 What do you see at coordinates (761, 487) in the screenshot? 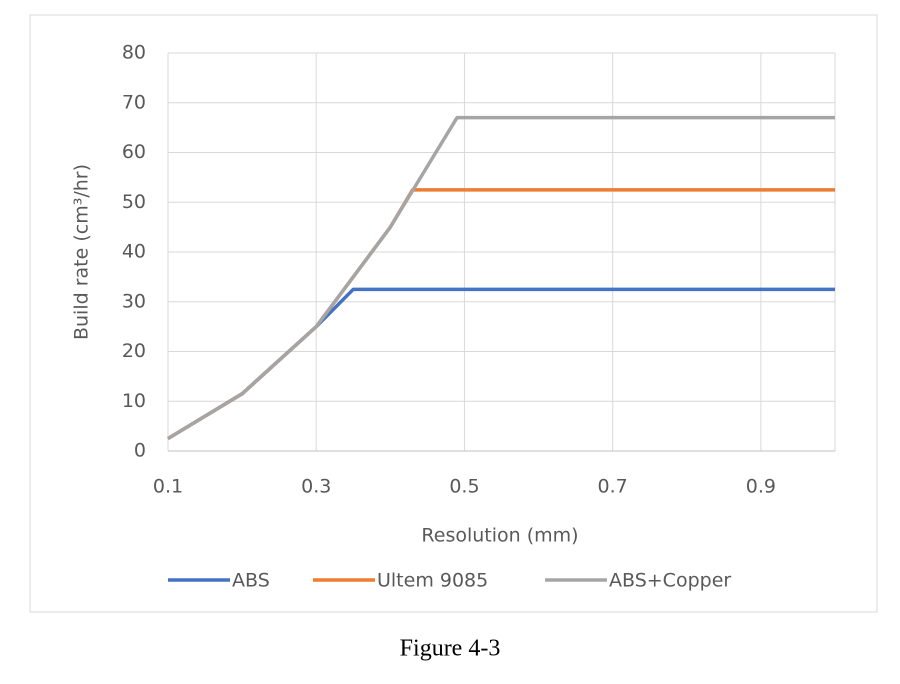
I see `x-tick-label: 0.9` at bounding box center [761, 487].